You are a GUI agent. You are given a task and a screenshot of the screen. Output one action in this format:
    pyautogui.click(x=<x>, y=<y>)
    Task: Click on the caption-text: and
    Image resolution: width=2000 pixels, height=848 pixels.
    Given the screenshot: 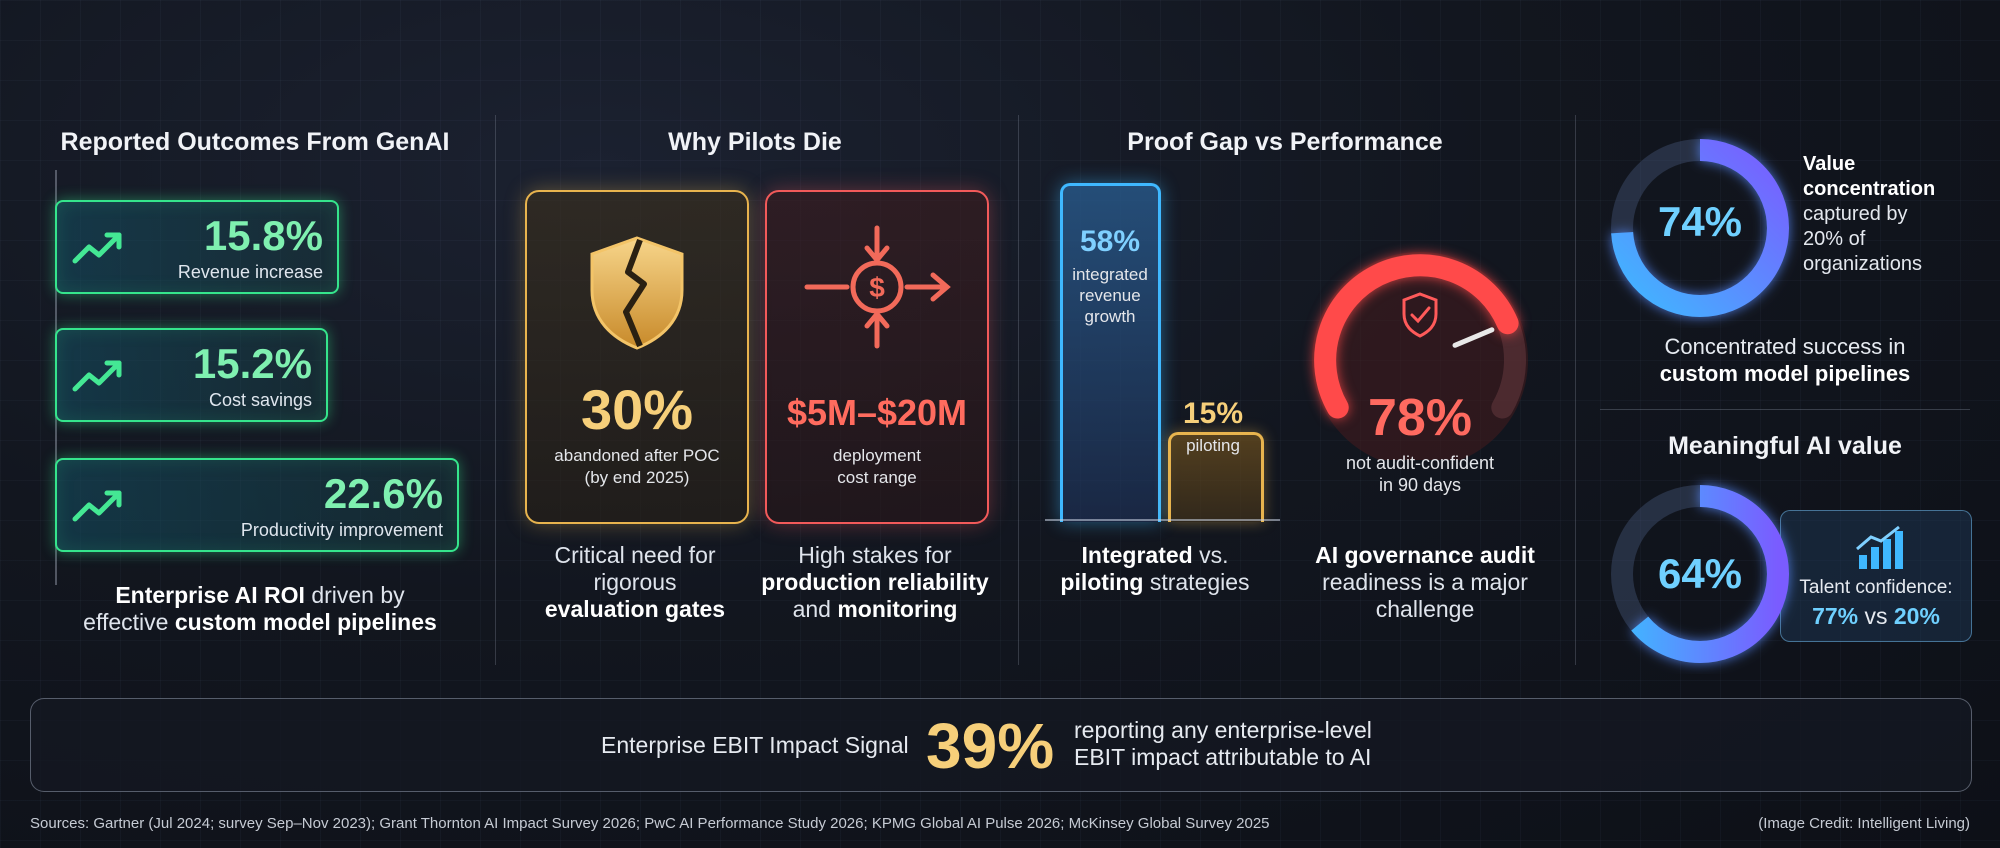 What is the action you would take?
    pyautogui.click(x=815, y=609)
    